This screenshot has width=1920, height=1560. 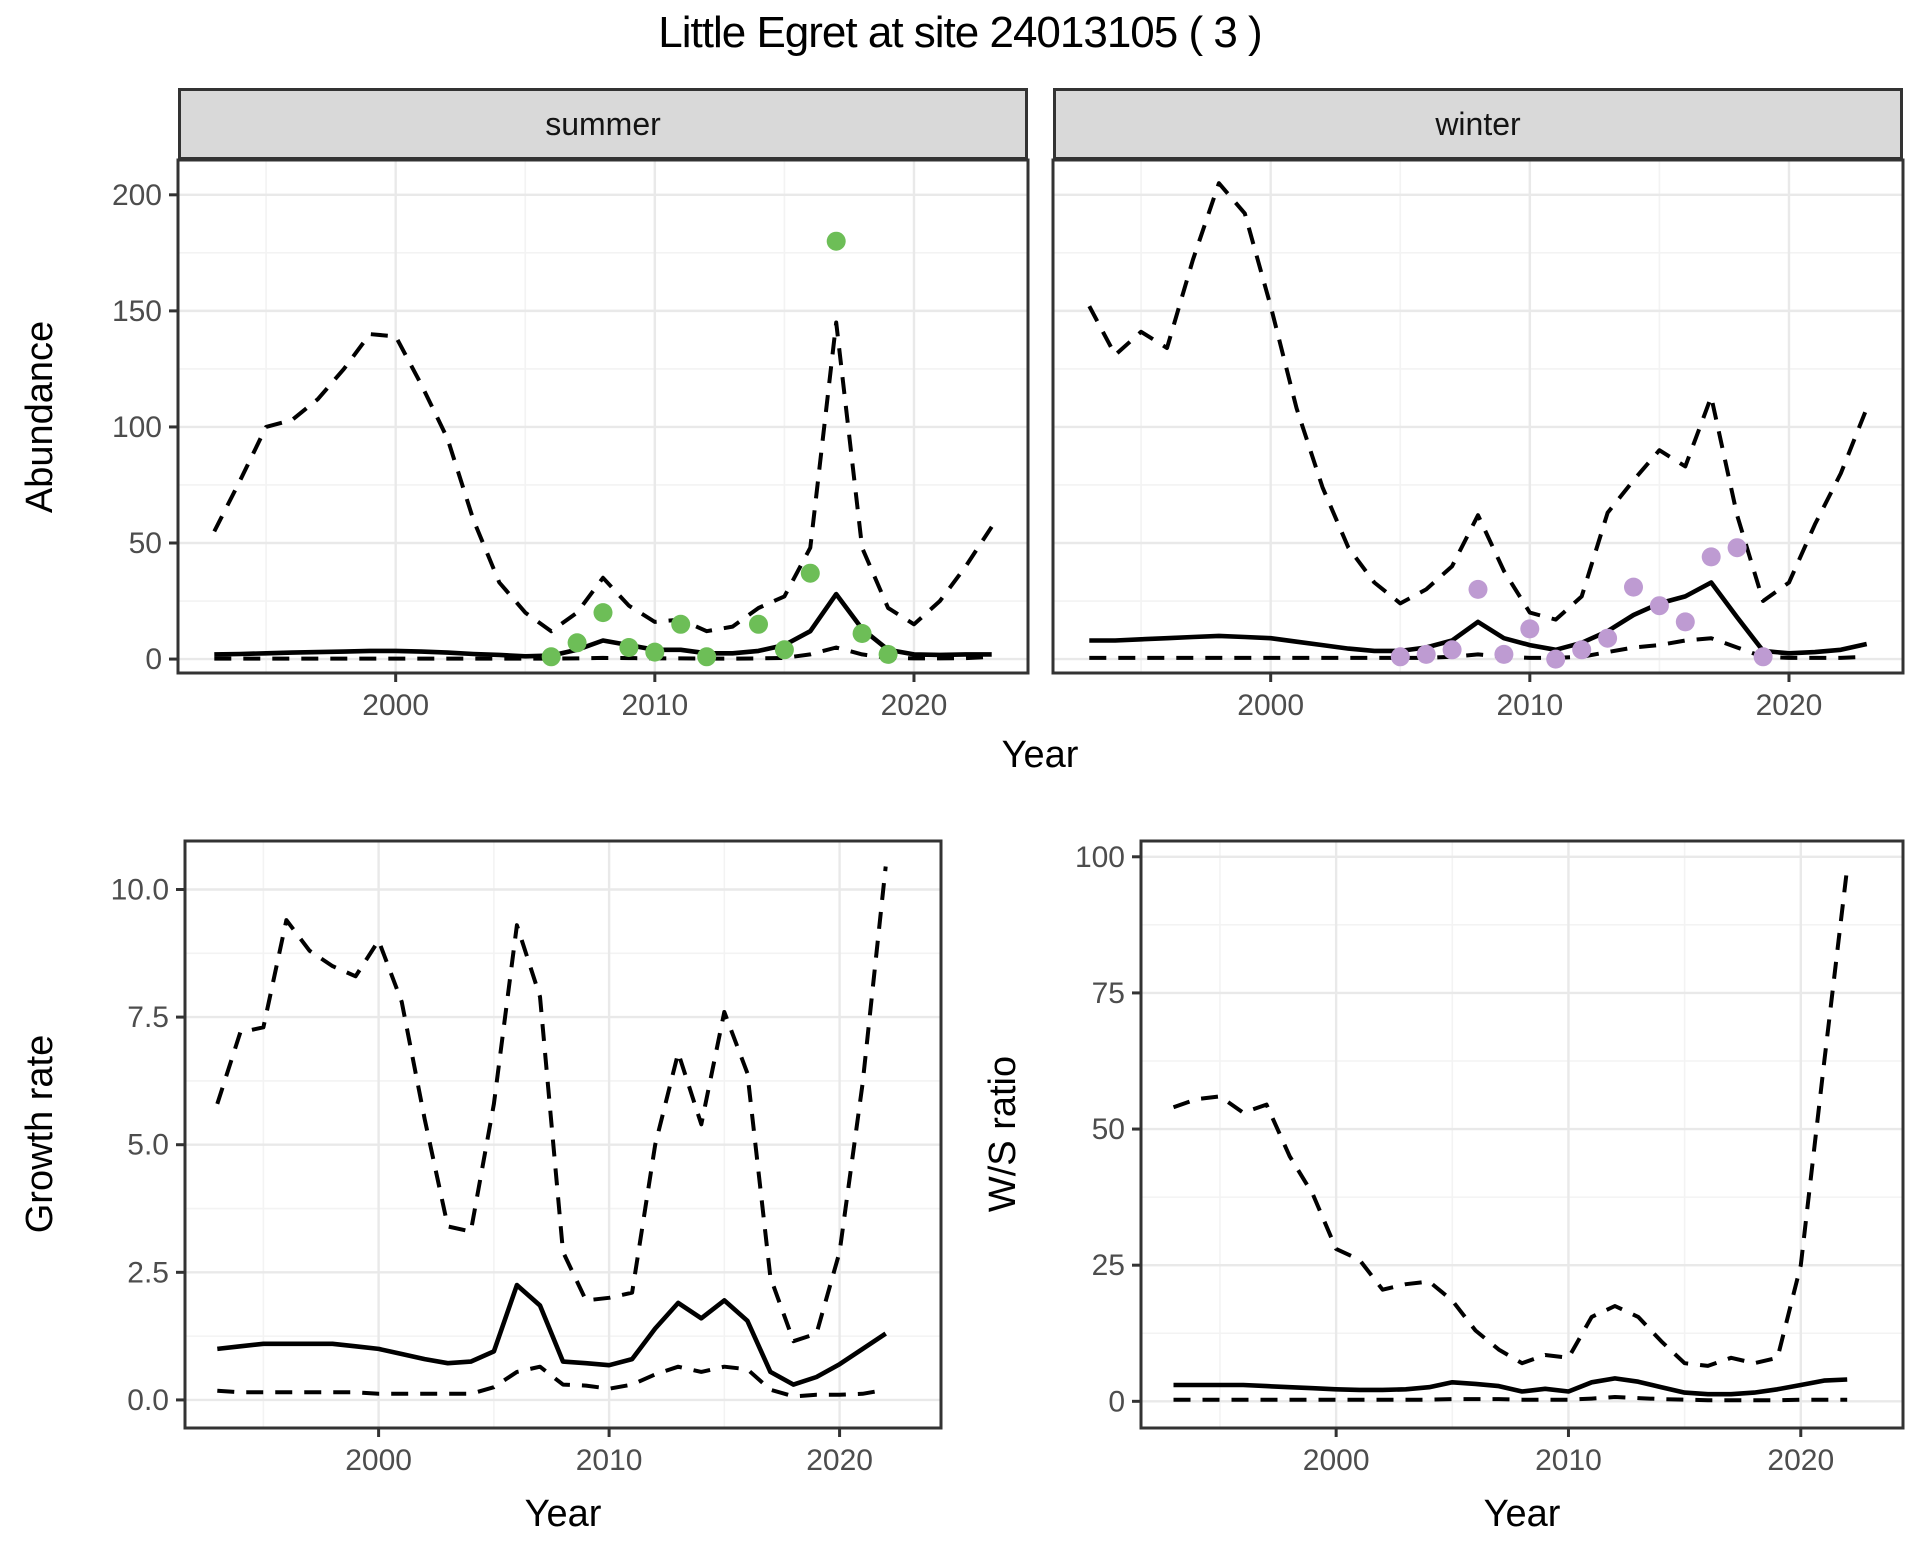 I want to click on panel-abundance-winter-lower_ci-line, so click(x=1478, y=648).